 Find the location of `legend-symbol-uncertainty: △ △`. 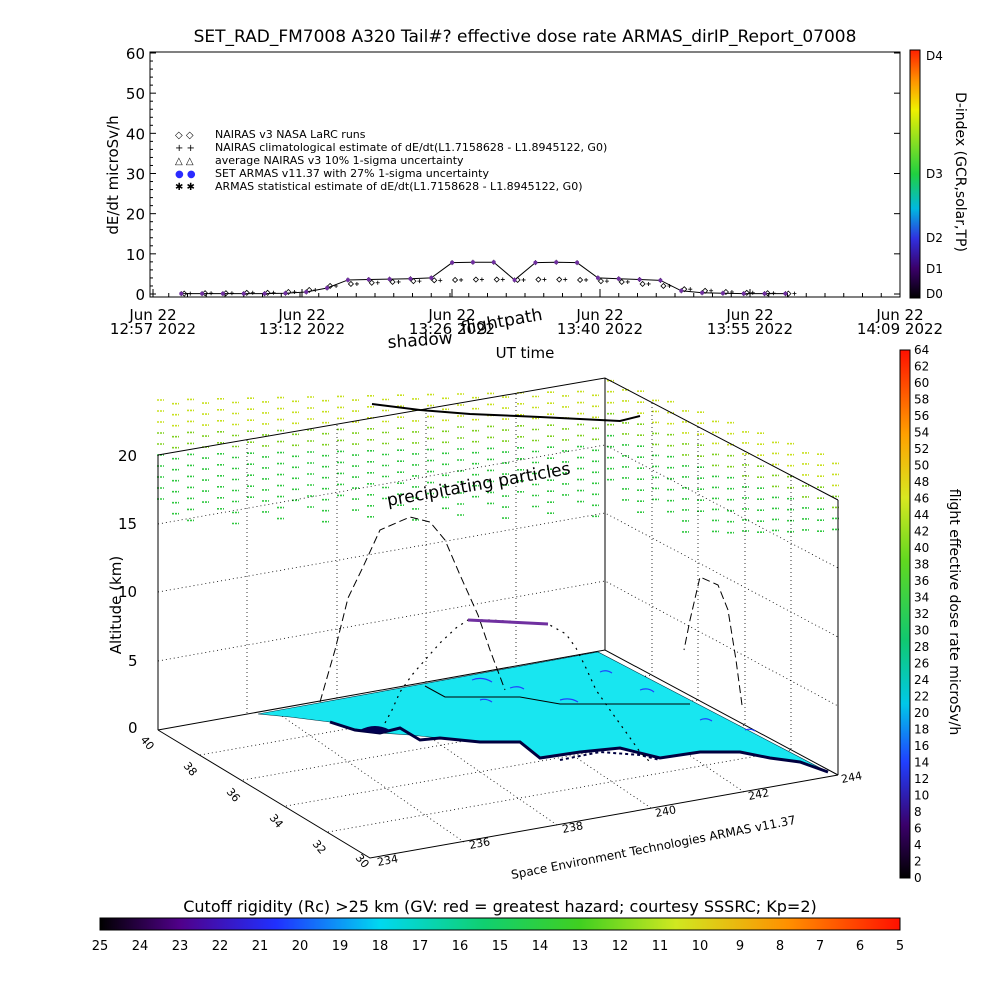

legend-symbol-uncertainty: △ △ is located at coordinates (184, 161).